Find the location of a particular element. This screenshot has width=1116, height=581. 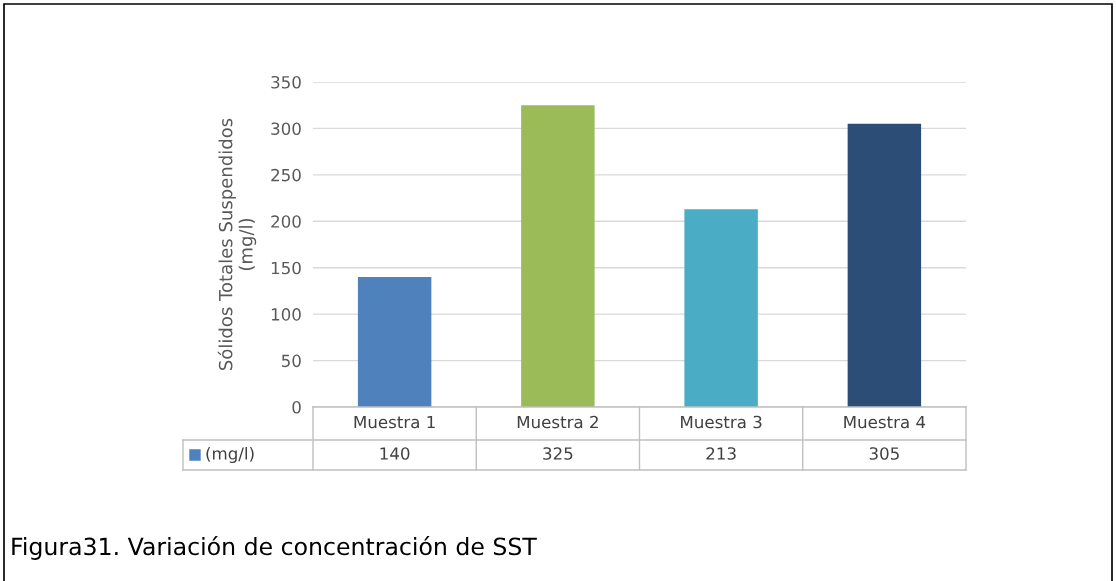

data-label: 325 is located at coordinates (558, 453).